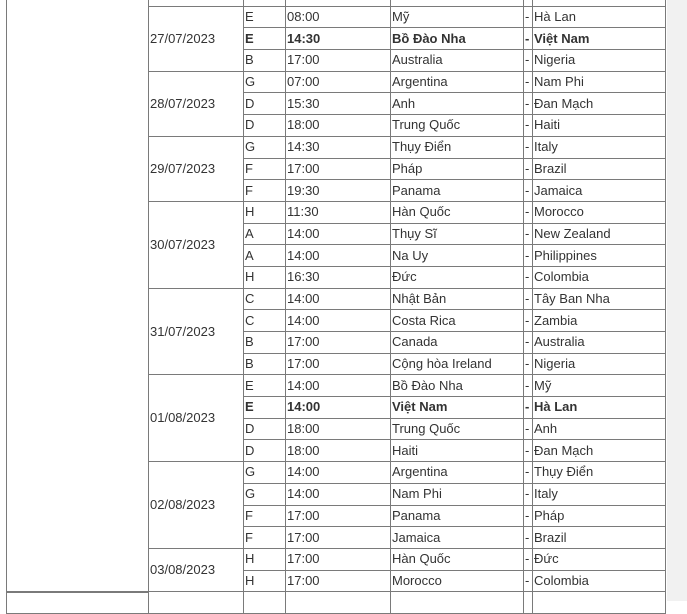  What do you see at coordinates (677, 300) in the screenshot?
I see `scrollbar-track` at bounding box center [677, 300].